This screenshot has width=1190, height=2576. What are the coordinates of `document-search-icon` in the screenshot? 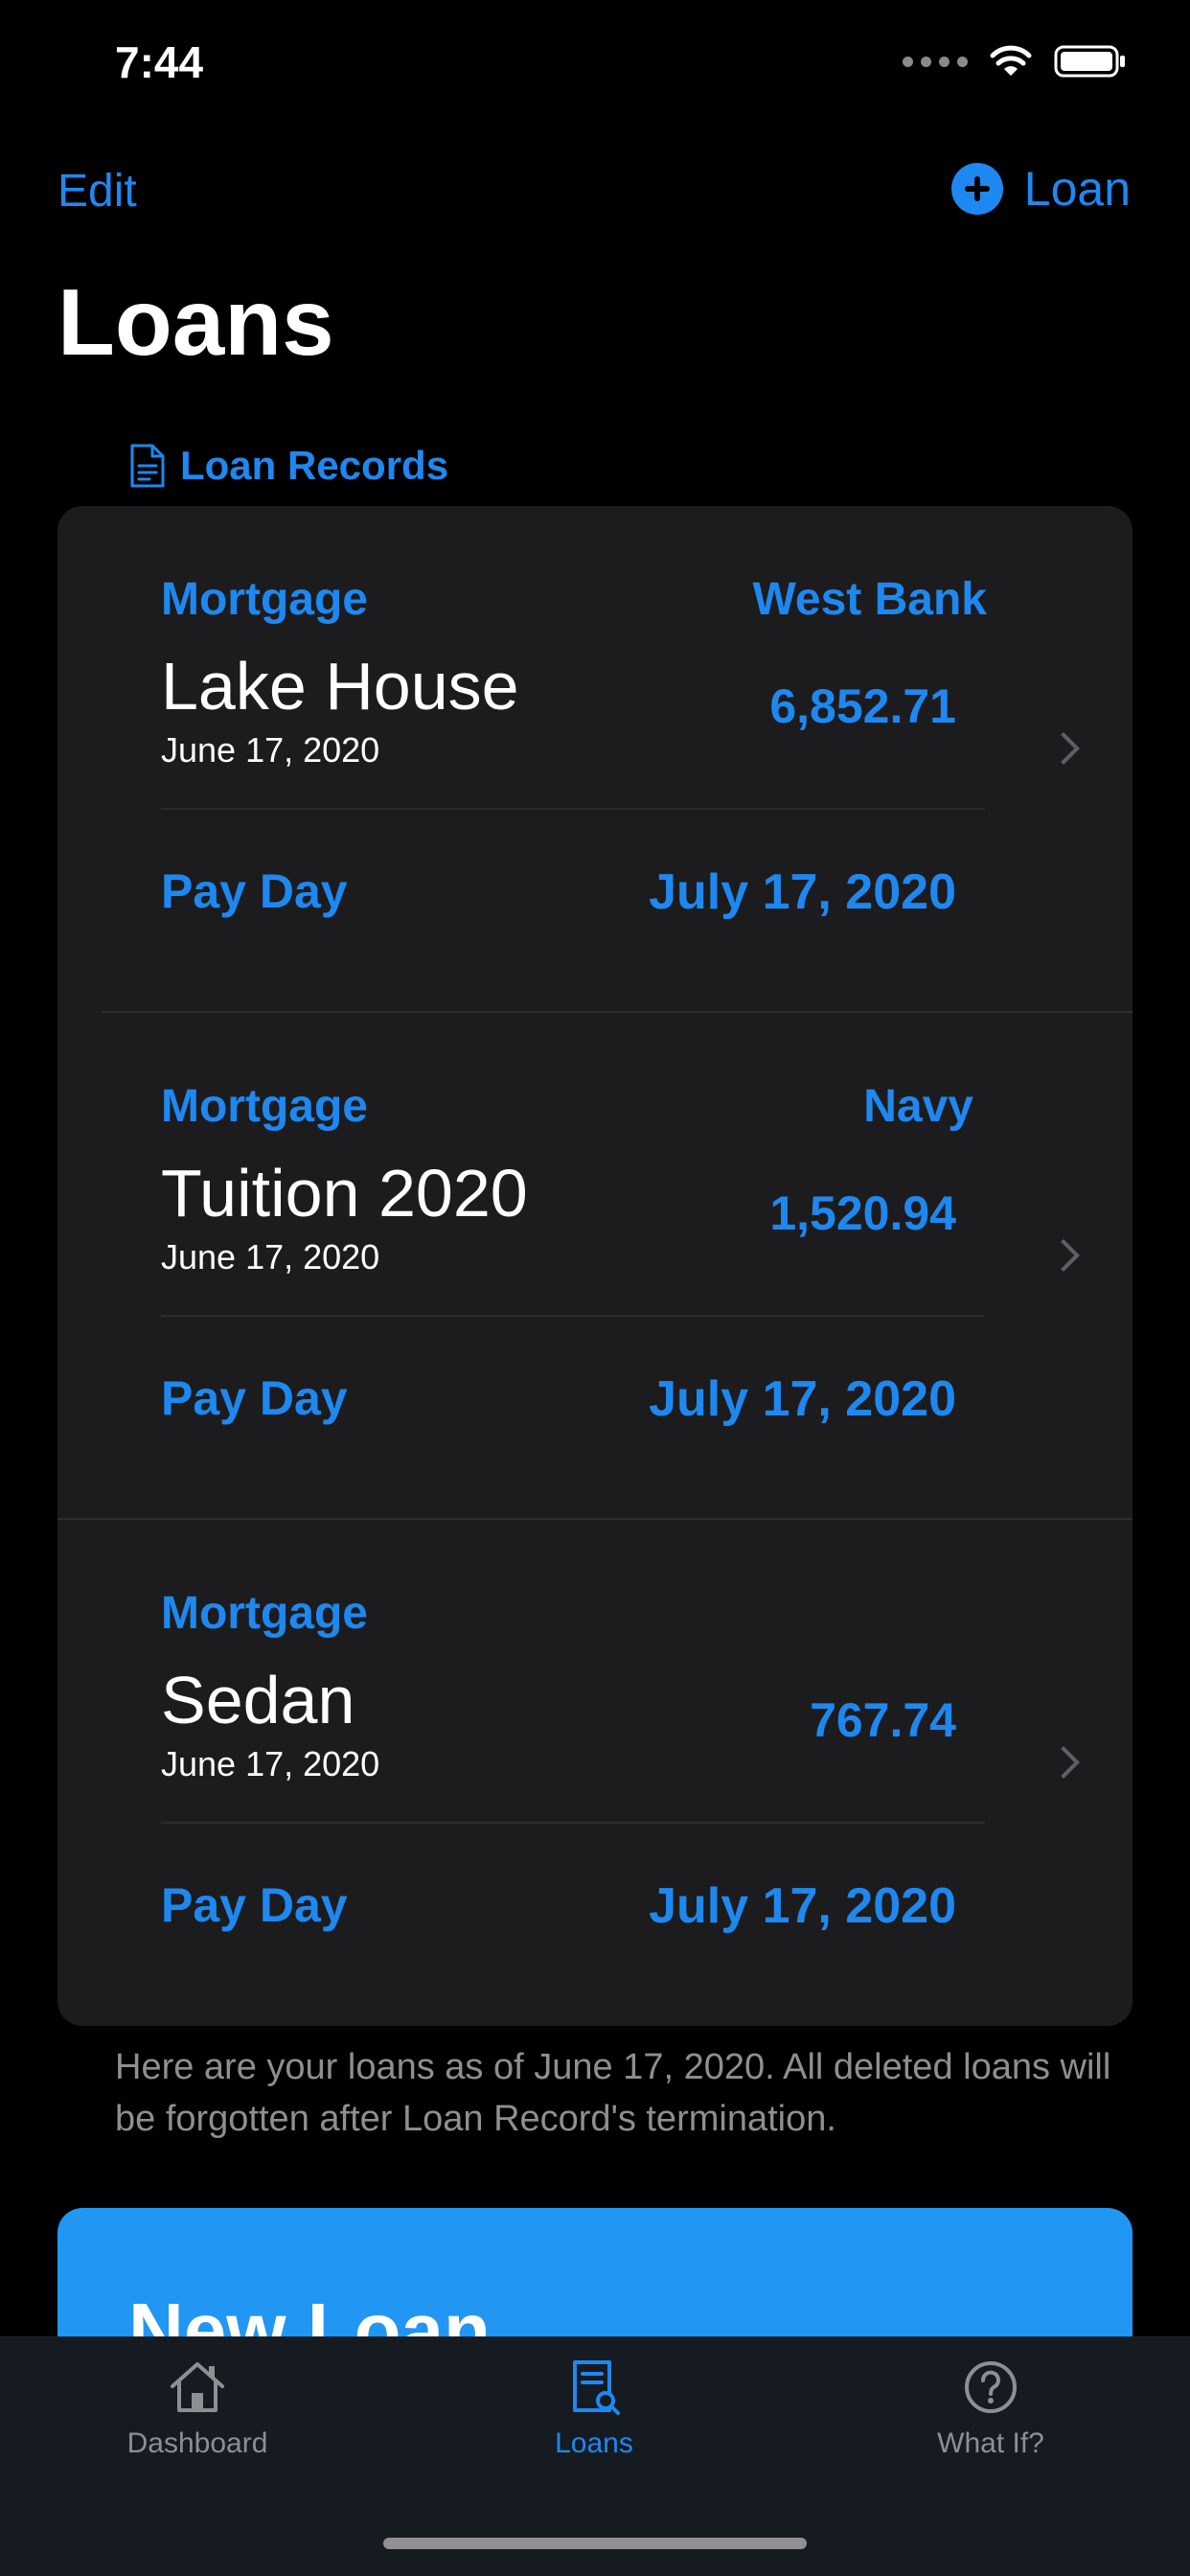 It's located at (596, 2387).